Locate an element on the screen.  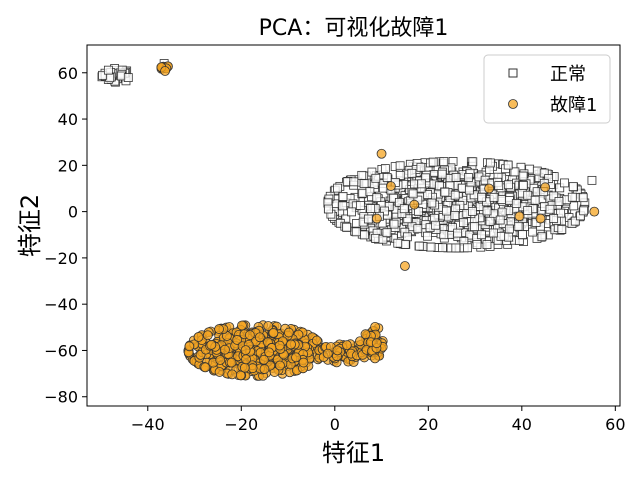
legend-label-normal: 正常 is located at coordinates (568, 74).